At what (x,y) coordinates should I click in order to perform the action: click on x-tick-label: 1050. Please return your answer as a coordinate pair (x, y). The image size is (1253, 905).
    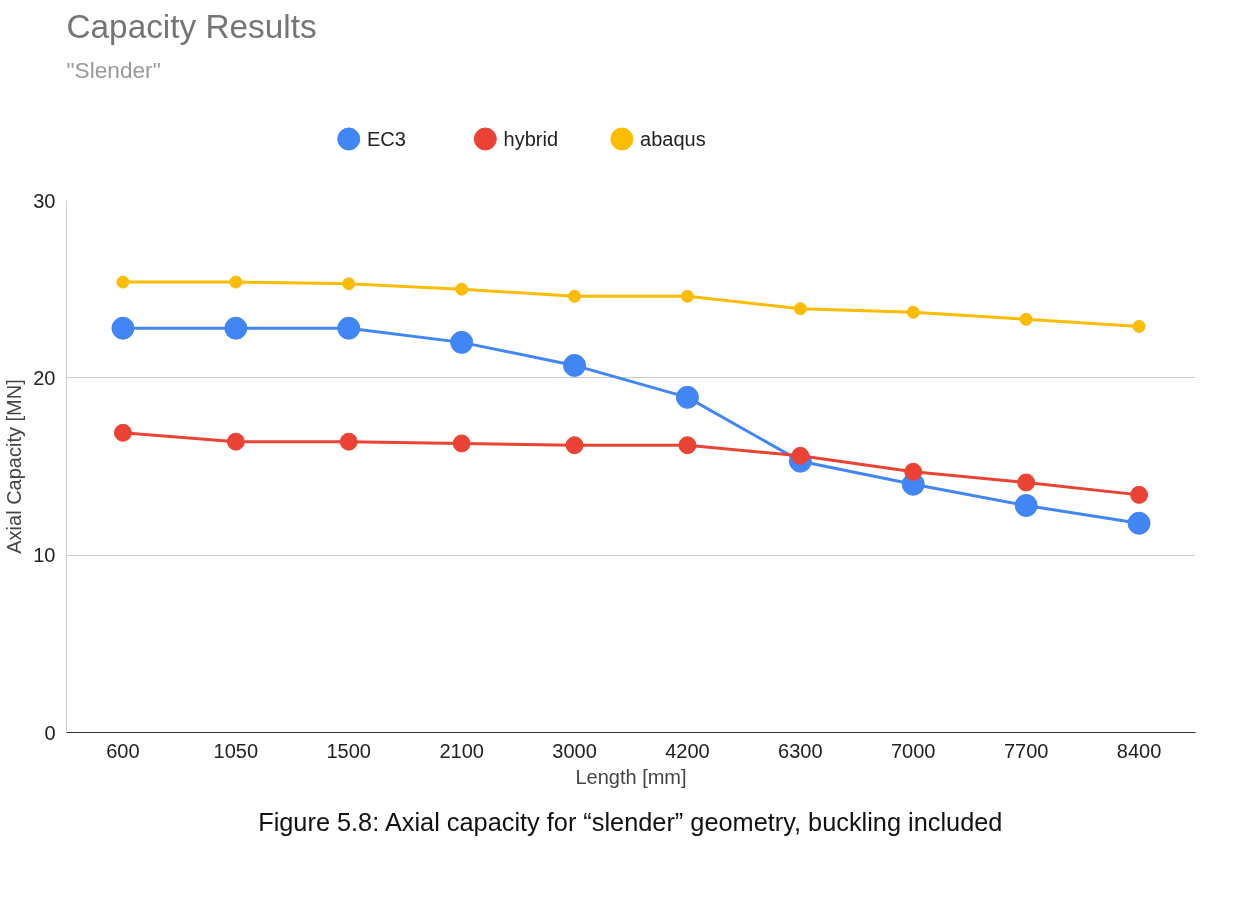
    Looking at the image, I should click on (236, 750).